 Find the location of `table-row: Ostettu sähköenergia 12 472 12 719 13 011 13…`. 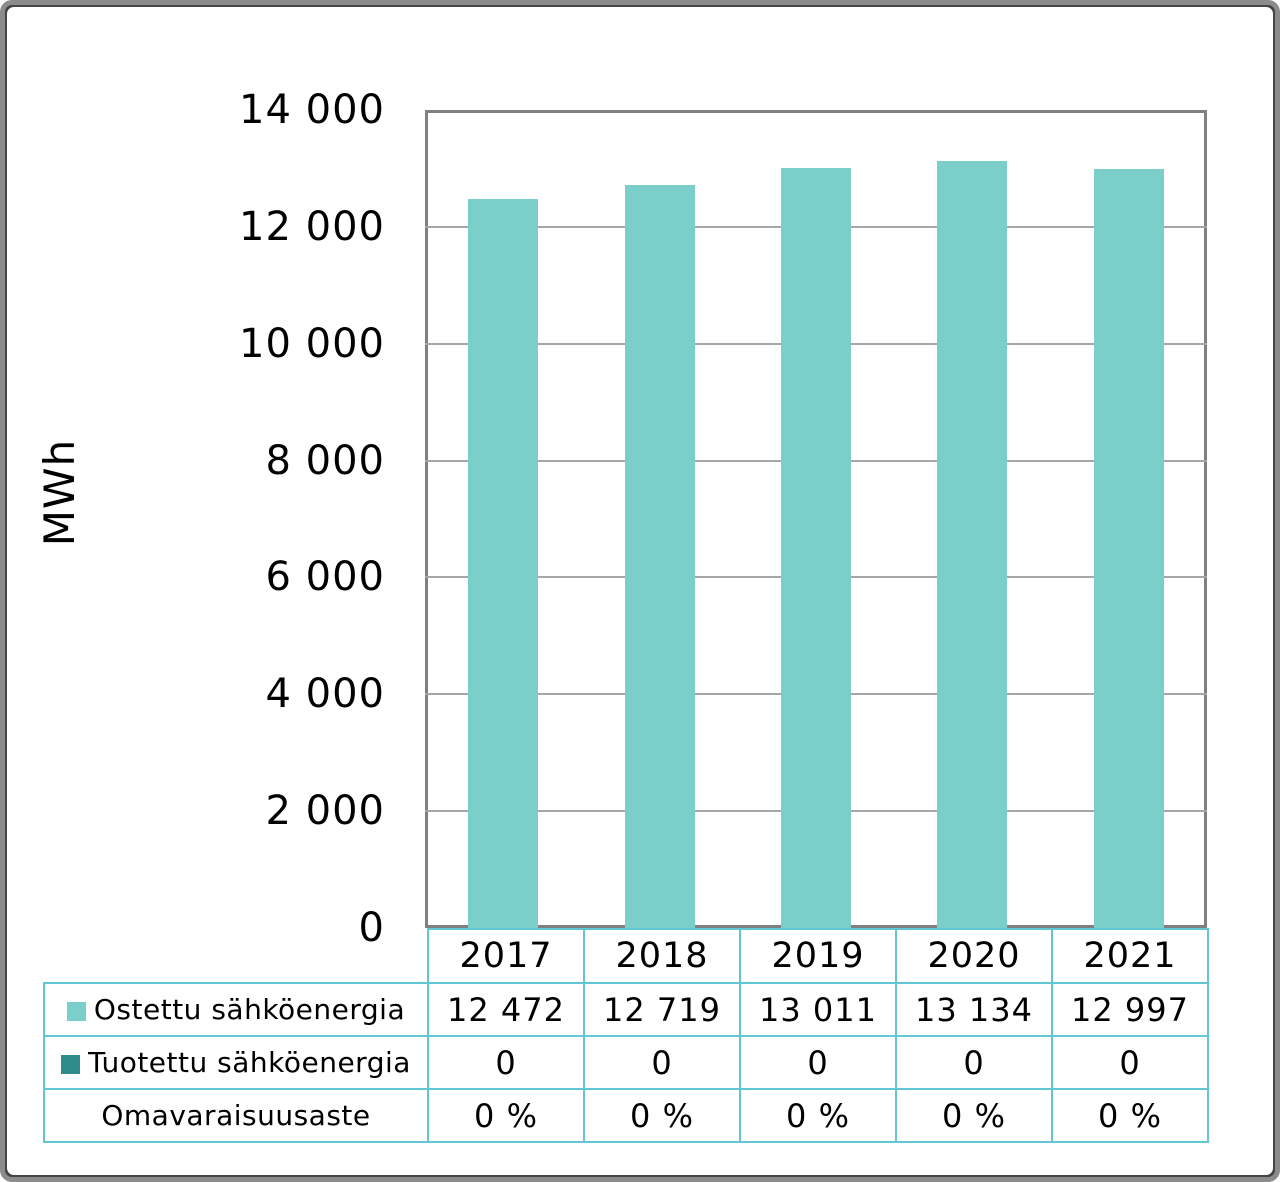

table-row: Ostettu sähköenergia 12 472 12 719 13 011 13… is located at coordinates (626, 1009).